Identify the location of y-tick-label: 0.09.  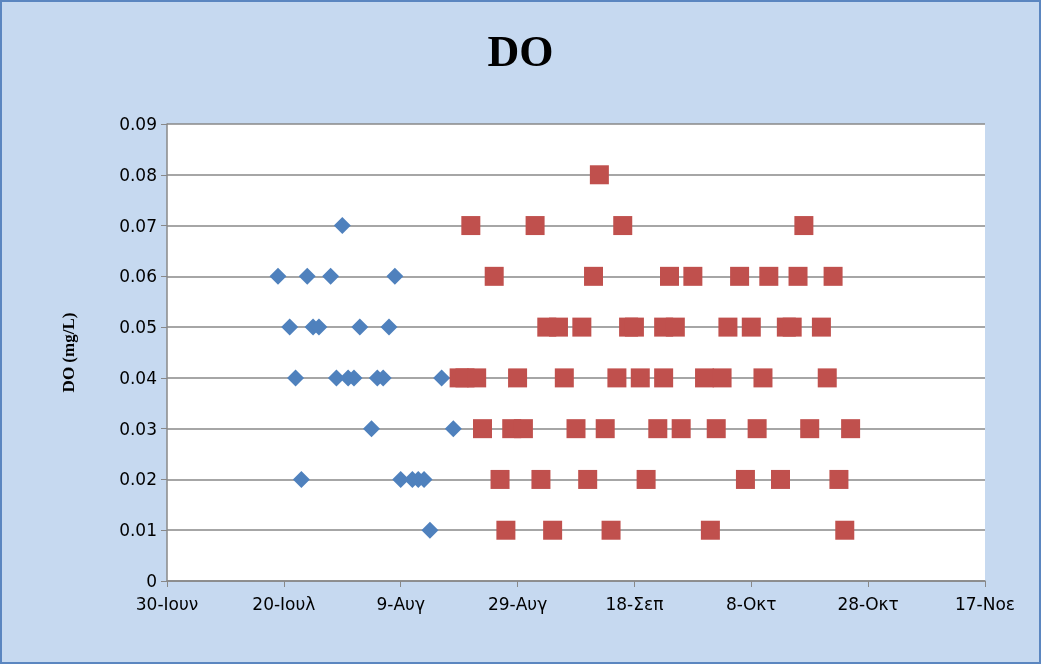
(138, 124).